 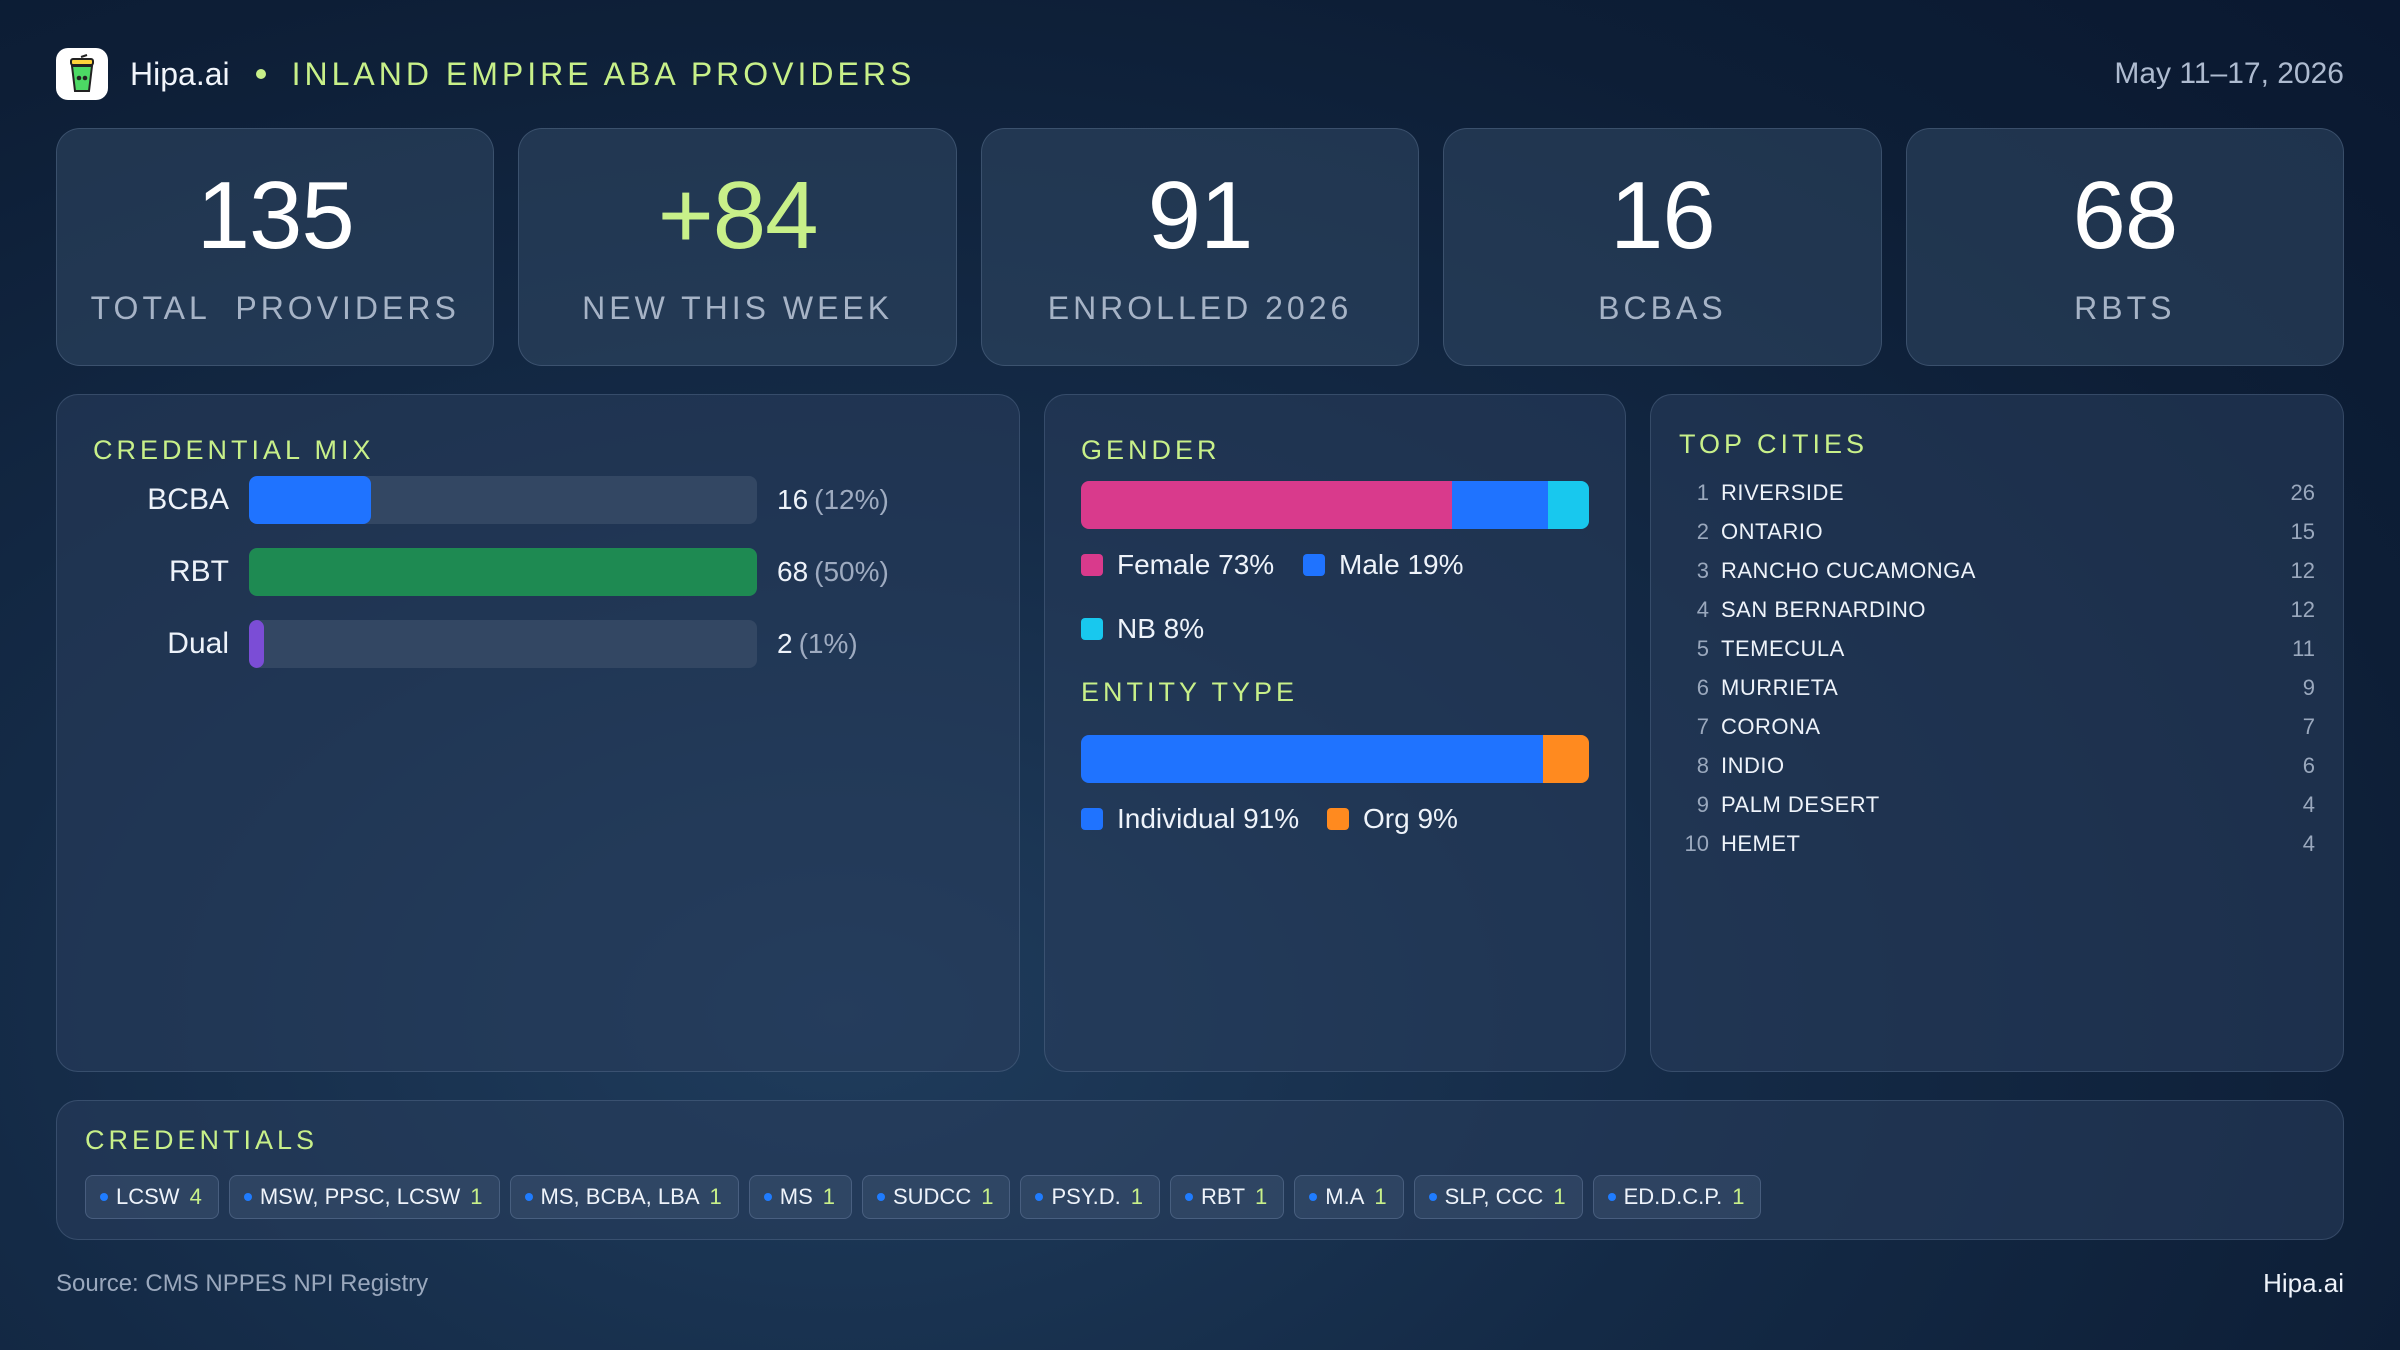 I want to click on city-name: ONTARIO, so click(x=1772, y=531).